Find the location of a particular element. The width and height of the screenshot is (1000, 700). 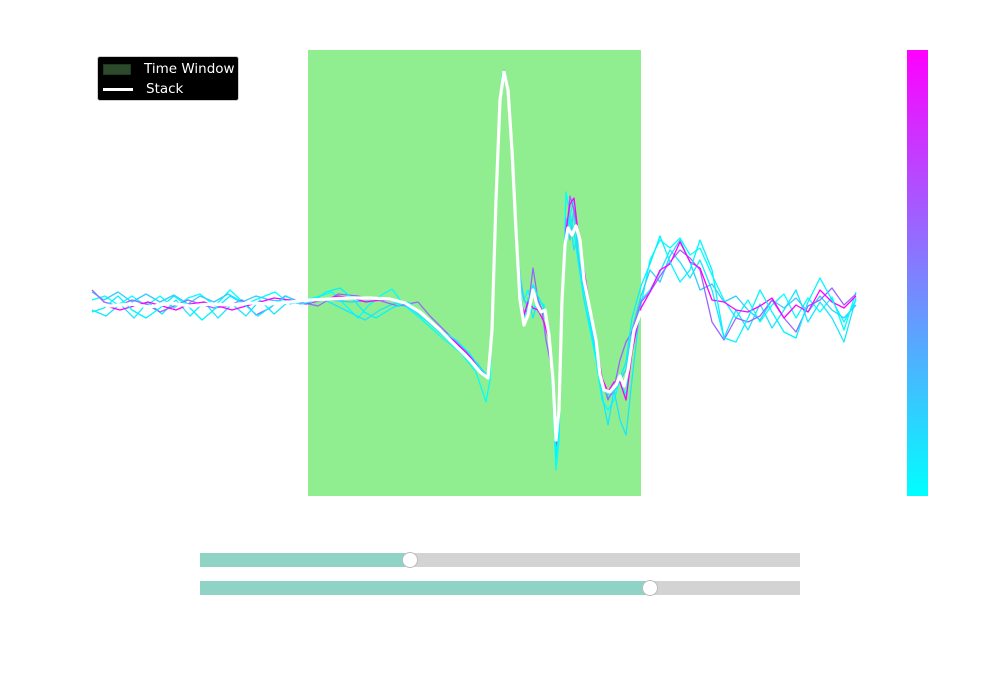

legend-item-stack: Stack is located at coordinates (143, 89).